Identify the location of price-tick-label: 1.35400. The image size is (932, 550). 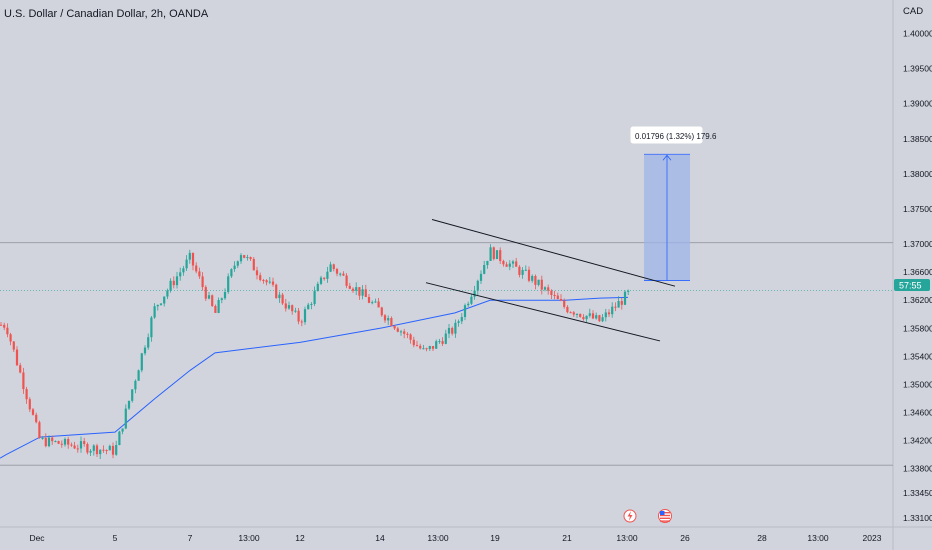
(917, 356).